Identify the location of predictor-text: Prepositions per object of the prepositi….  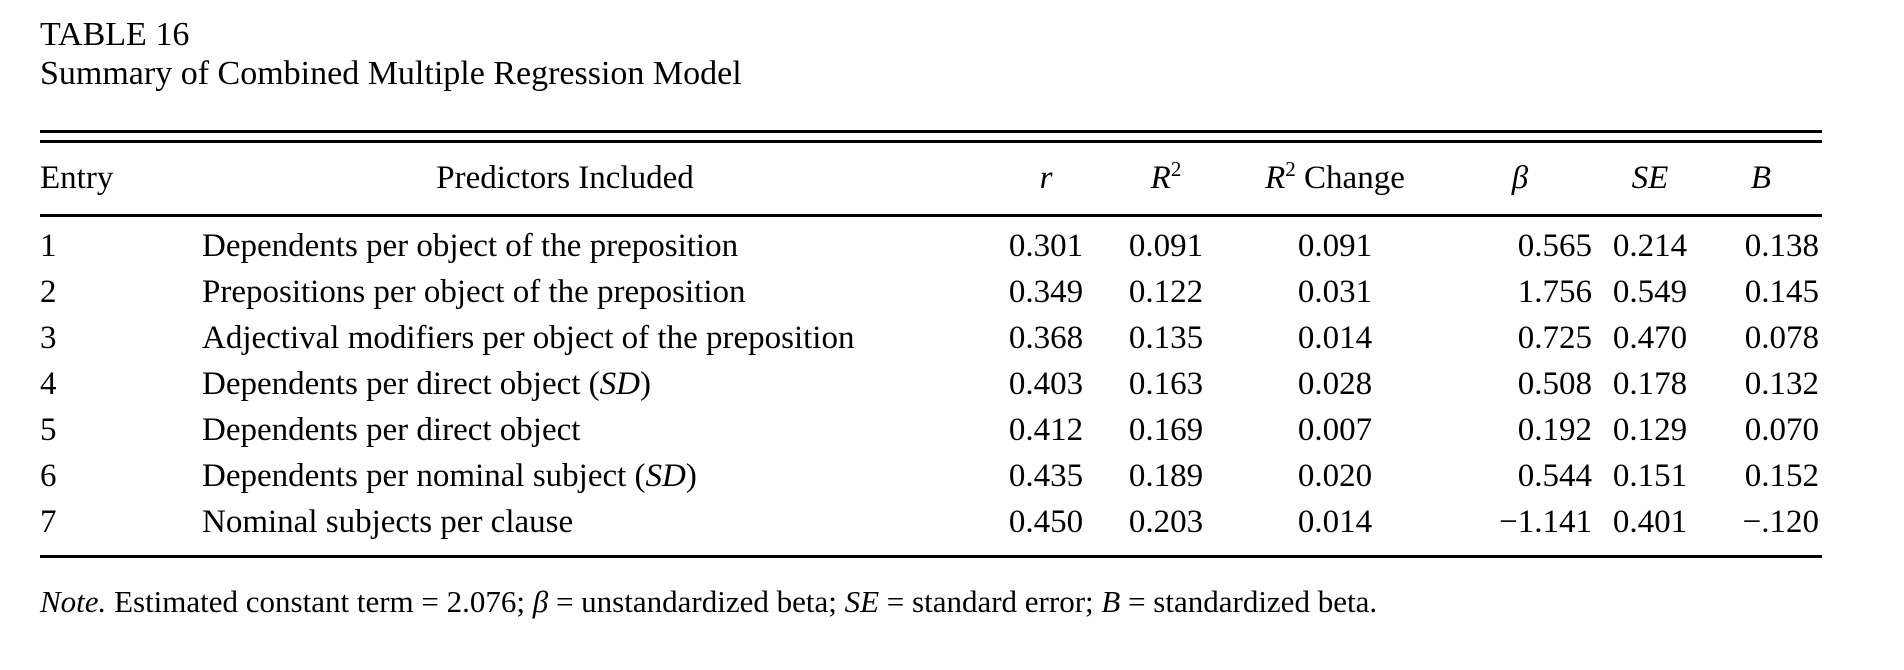
(474, 291).